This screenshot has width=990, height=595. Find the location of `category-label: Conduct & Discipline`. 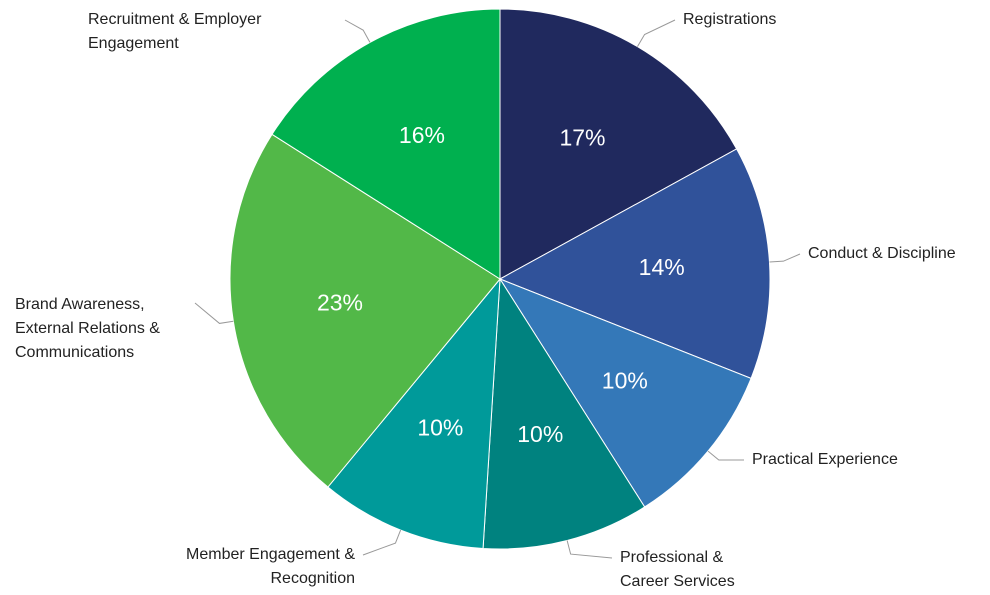

category-label: Conduct & Discipline is located at coordinates (882, 253).